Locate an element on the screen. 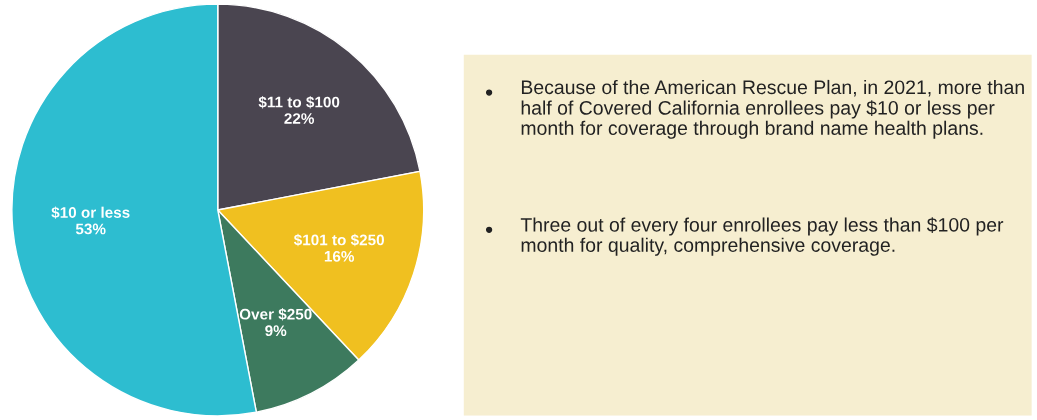 The height and width of the screenshot is (420, 1037). slice-label: $10 or less is located at coordinates (90, 212).